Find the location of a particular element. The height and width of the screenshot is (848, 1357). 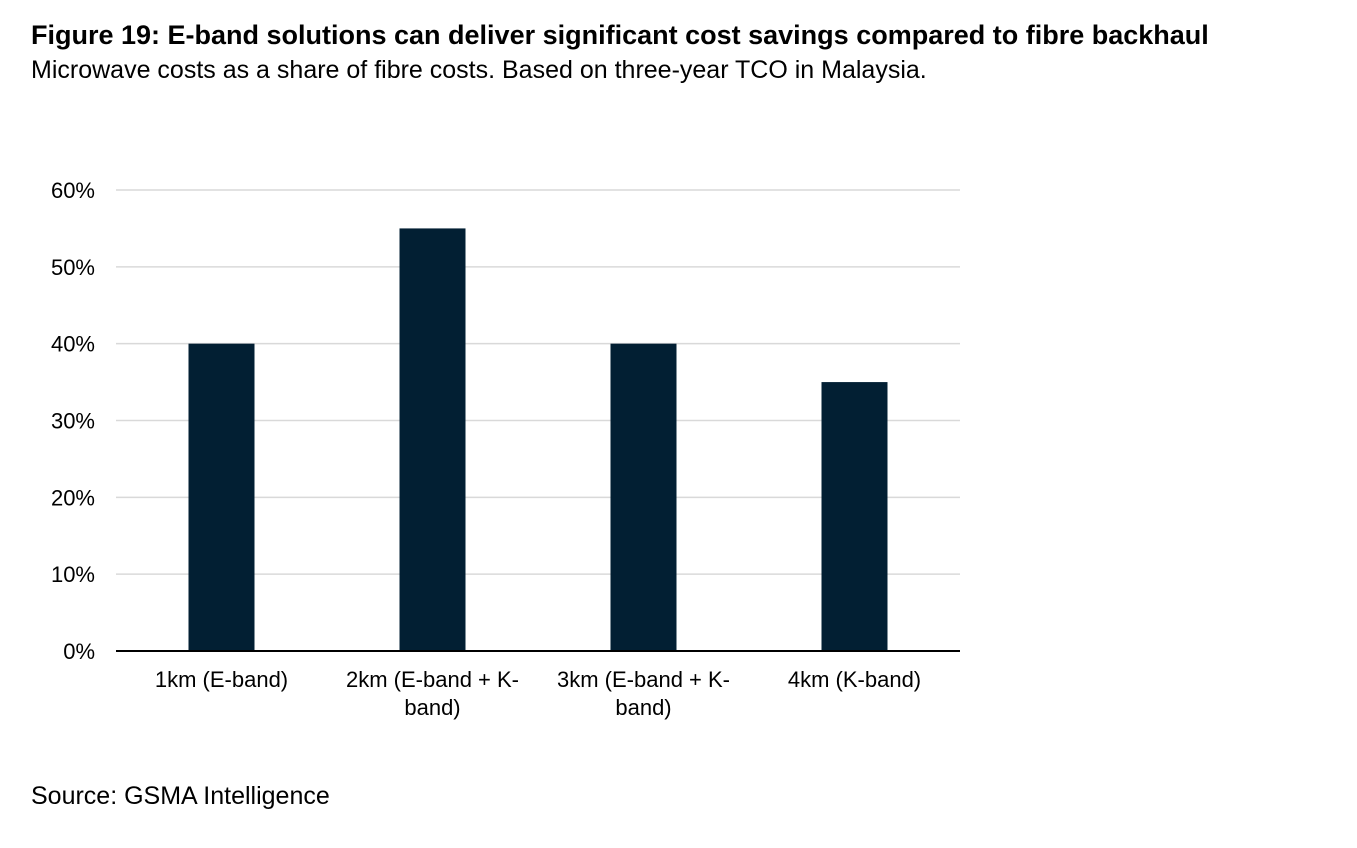

y-tick-label: 10% is located at coordinates (73, 574).